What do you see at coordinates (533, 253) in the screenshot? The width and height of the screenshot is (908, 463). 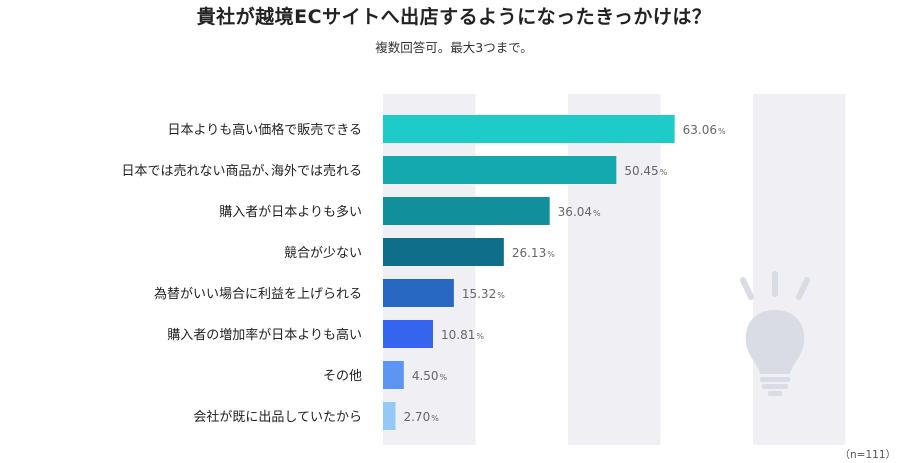 I see `value-label: 26.13%` at bounding box center [533, 253].